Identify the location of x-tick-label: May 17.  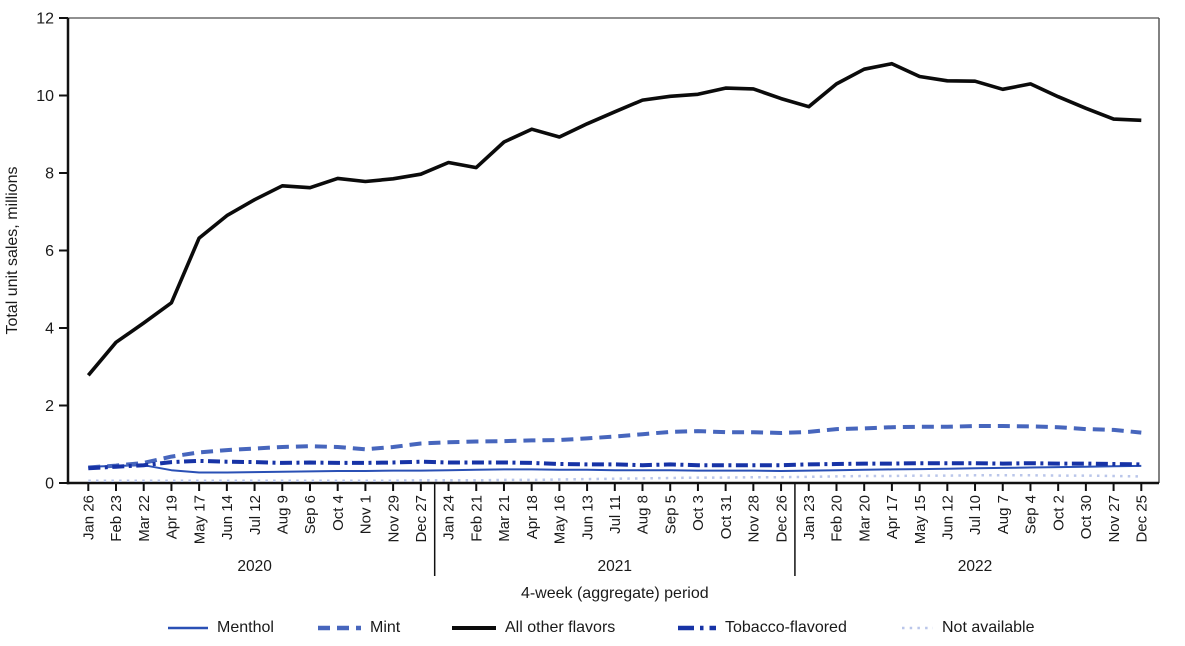
(199, 519).